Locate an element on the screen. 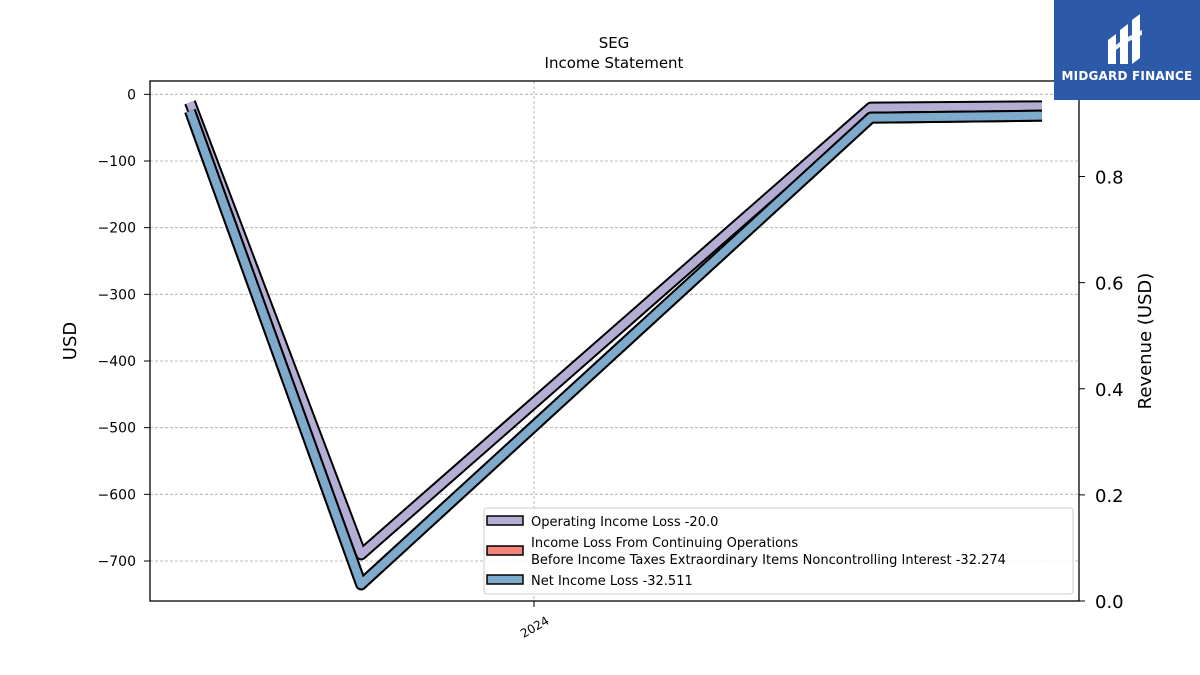 Image resolution: width=1200 pixels, height=675 pixels. y-axis-label: USD is located at coordinates (70, 341).